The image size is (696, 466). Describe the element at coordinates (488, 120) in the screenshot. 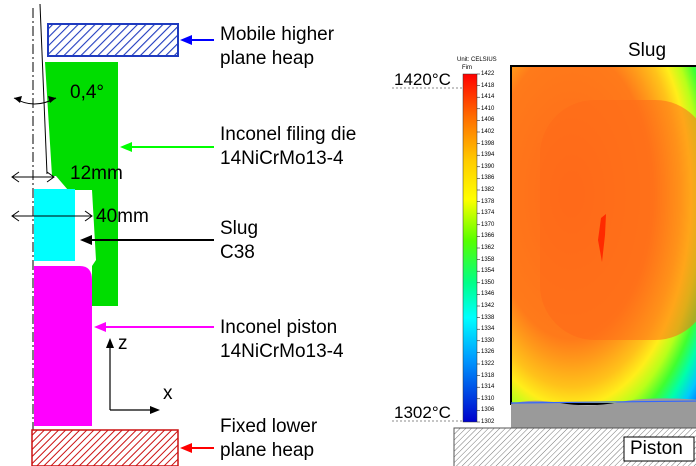

I see `legend-tick-label: 1406` at that location.